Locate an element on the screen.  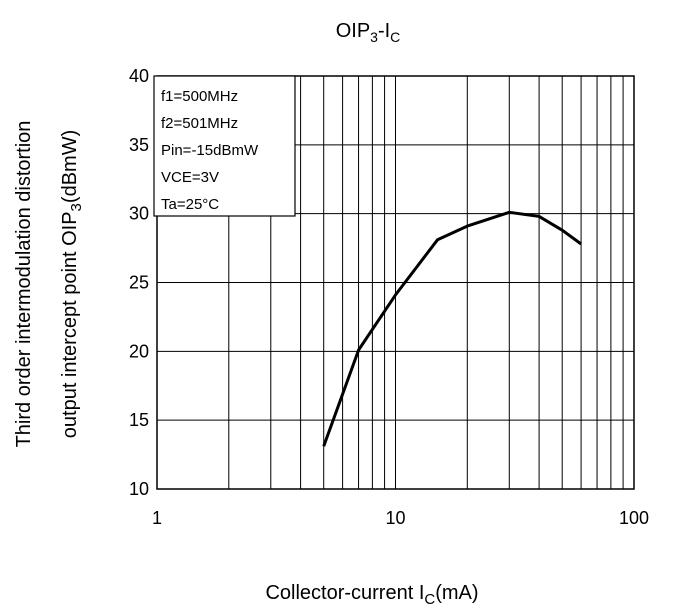
conditions-legend-box is located at coordinates (224, 146).